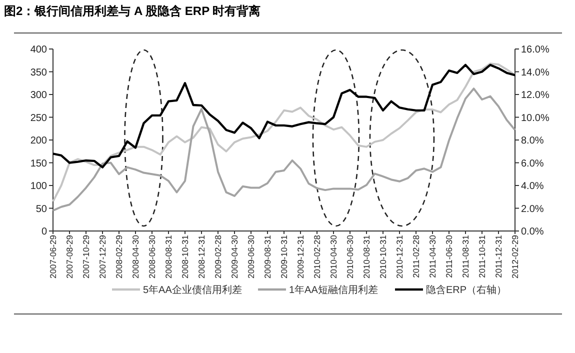  Describe the element at coordinates (532, 186) in the screenshot. I see `y2-tick-label: 4.0%` at that location.